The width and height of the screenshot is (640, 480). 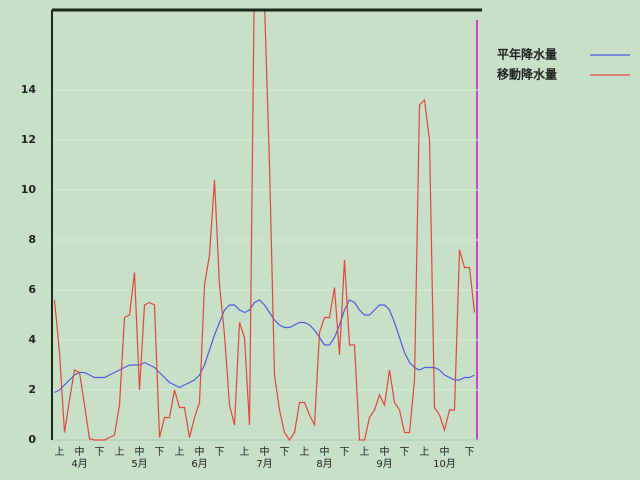 I want to click on legend-label: 移動降水量, so click(x=527, y=74).